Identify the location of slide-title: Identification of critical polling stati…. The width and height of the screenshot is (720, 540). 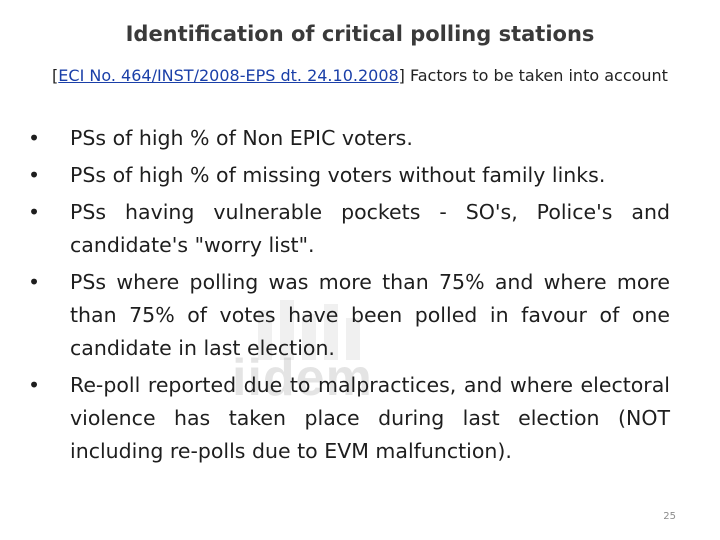
(360, 34).